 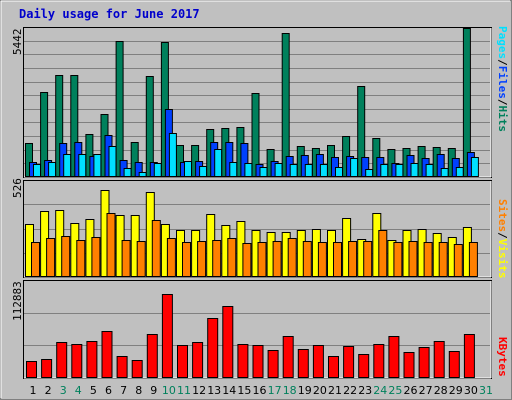 What do you see at coordinates (365, 390) in the screenshot?
I see `day-label-23: 23` at bounding box center [365, 390].